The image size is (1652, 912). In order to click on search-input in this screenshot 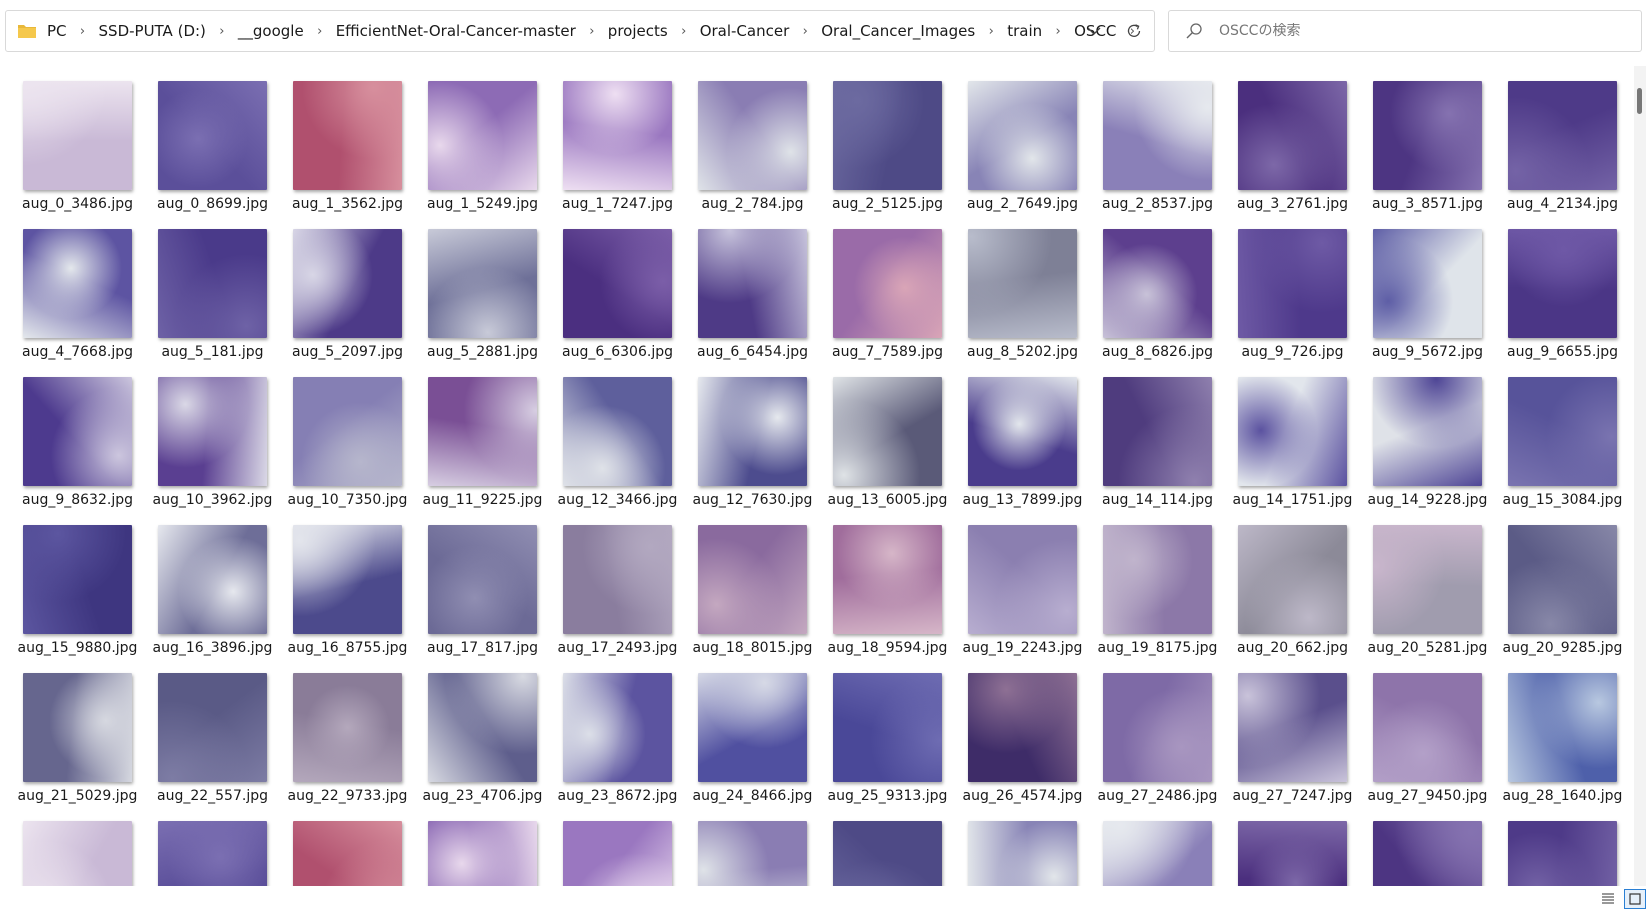, I will do `click(1419, 31)`.